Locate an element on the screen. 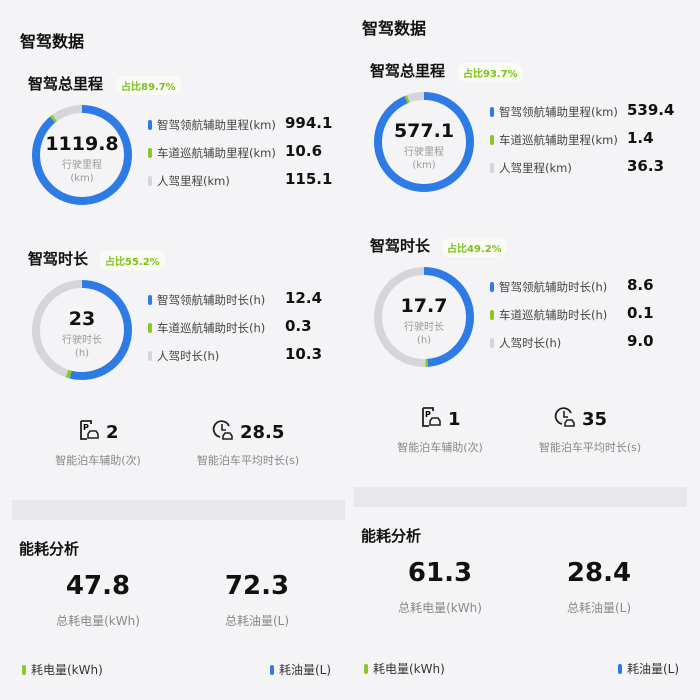 The image size is (700, 700). mileage-center-label: 行驶里程 is located at coordinates (82, 165).